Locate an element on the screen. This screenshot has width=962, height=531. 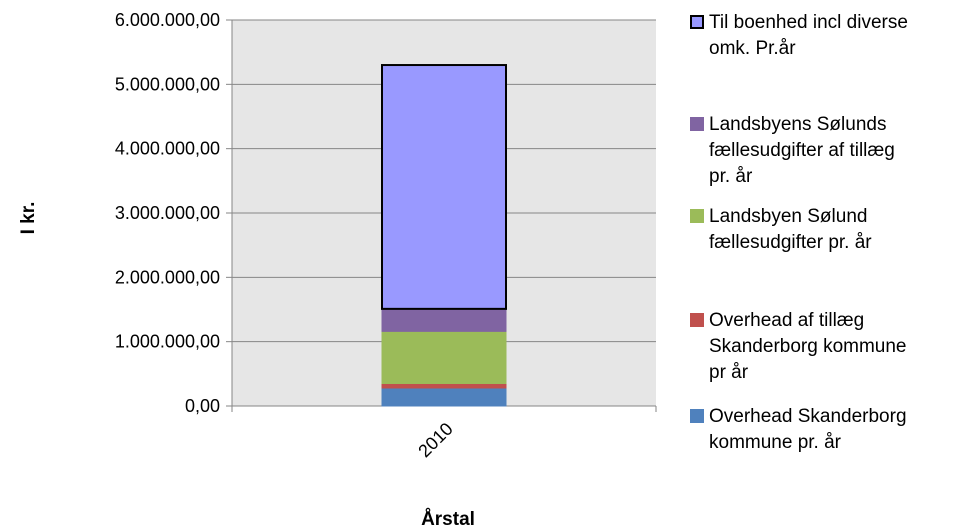
y-tick-label: 1.000.000,00 is located at coordinates (167, 342).